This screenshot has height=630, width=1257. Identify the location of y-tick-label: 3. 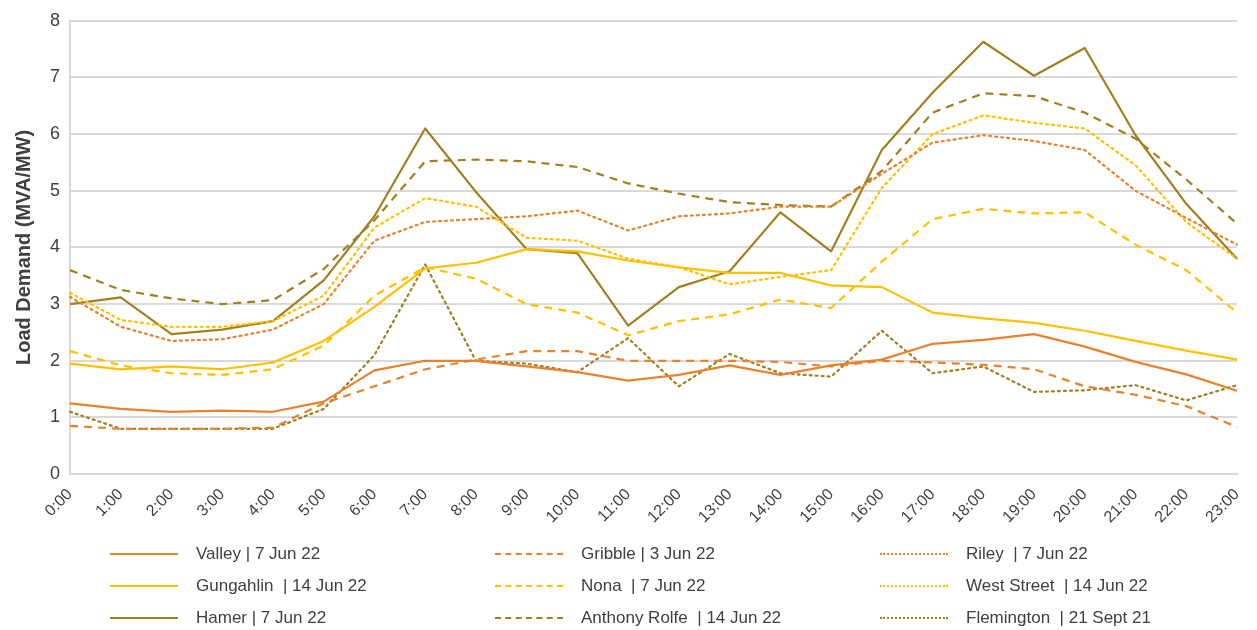
(55, 303).